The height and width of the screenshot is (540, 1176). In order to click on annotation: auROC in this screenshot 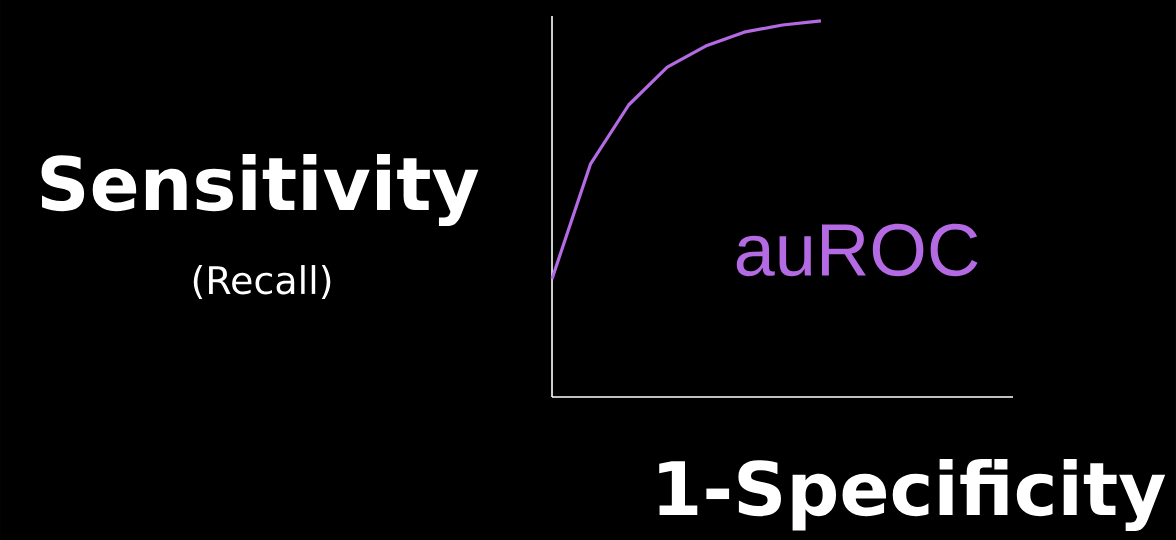, I will do `click(857, 250)`.